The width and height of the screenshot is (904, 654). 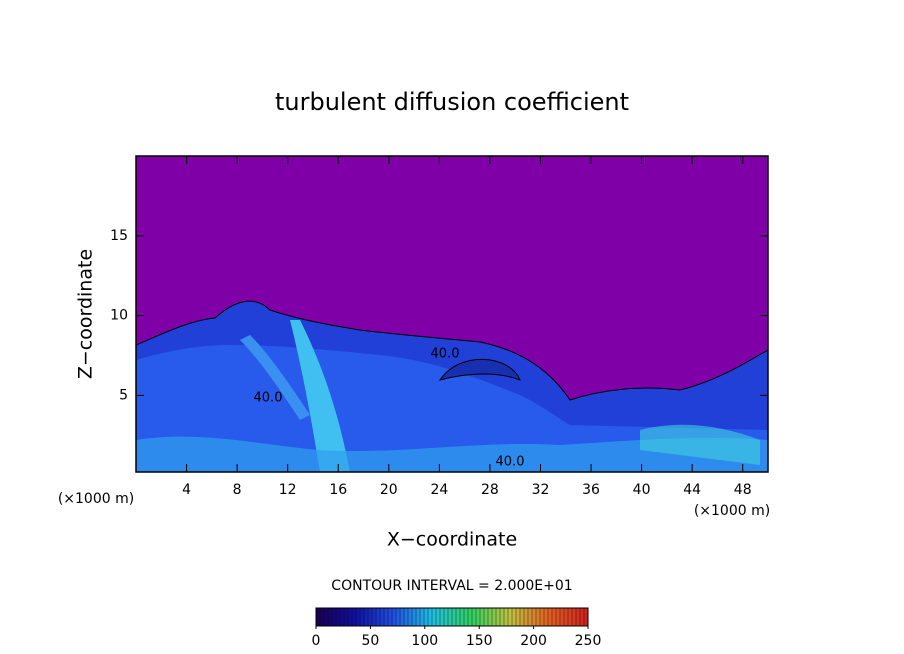 I want to click on x-axis-label: X−coordinate, so click(x=452, y=540).